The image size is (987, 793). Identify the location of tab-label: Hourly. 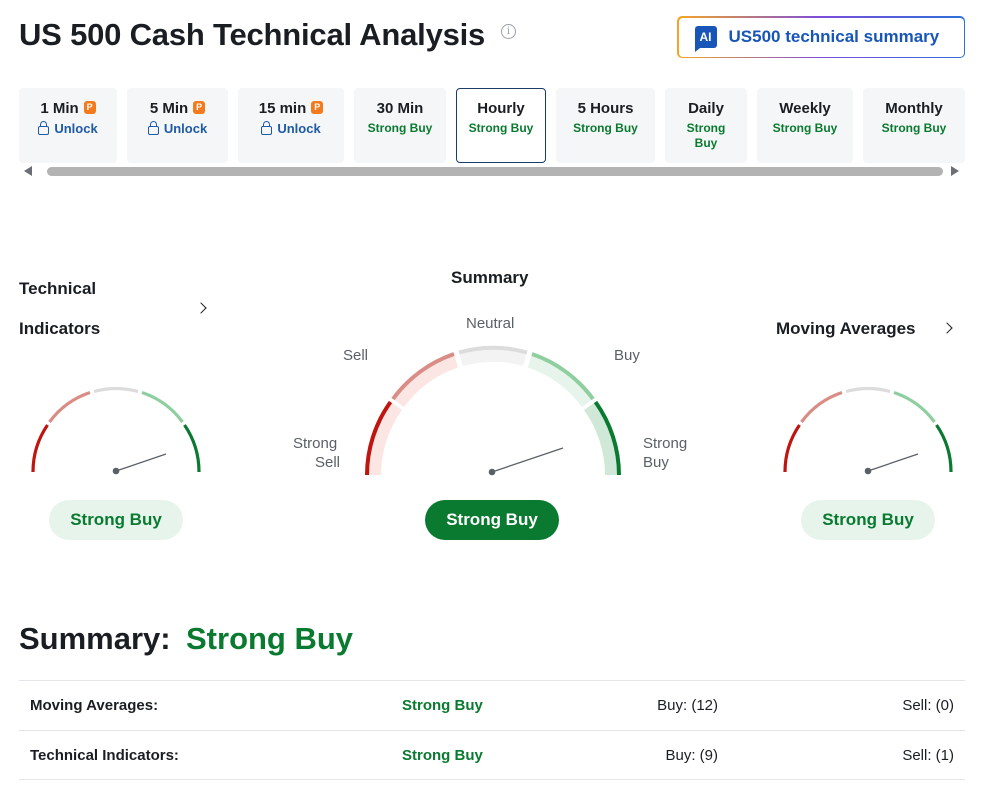
(501, 108).